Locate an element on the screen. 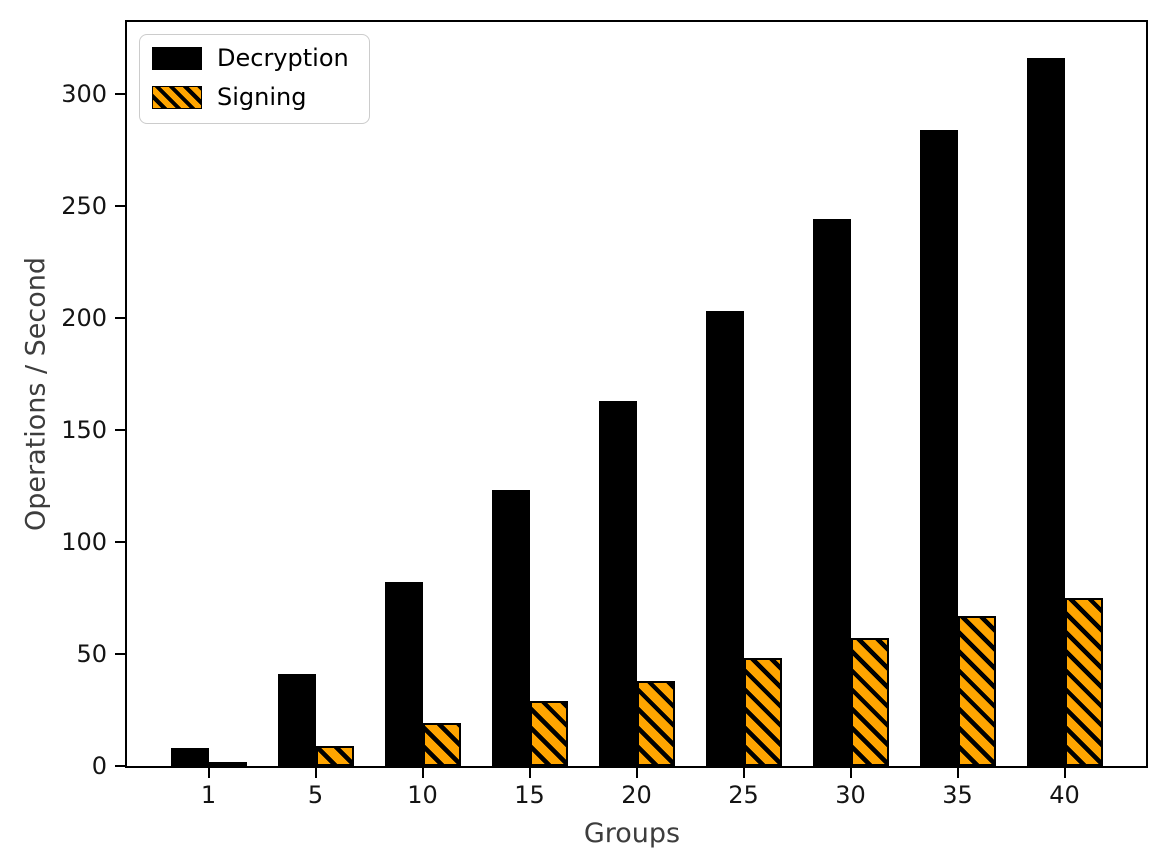  legend-swatch-signing is located at coordinates (177, 97).